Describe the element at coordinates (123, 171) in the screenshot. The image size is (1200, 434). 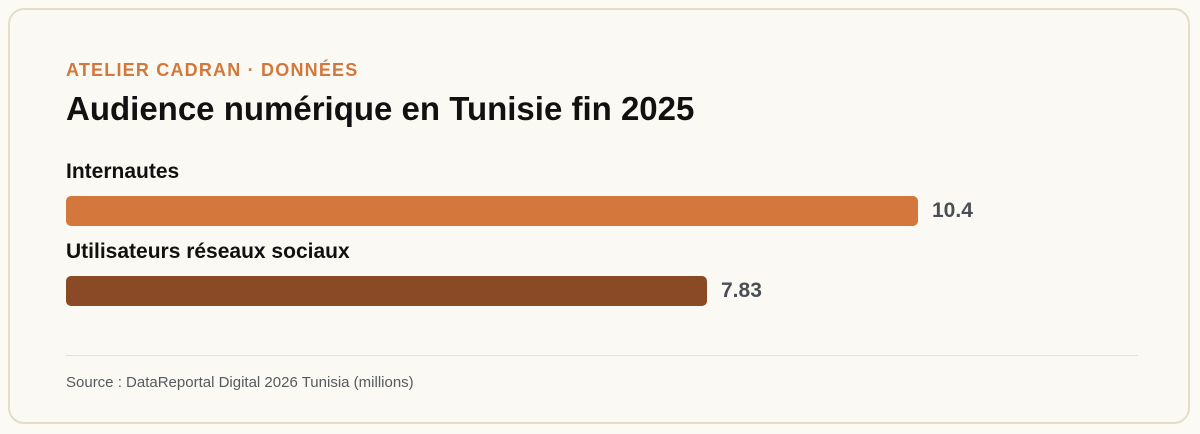
I see `bar-category-label: Internautes` at that location.